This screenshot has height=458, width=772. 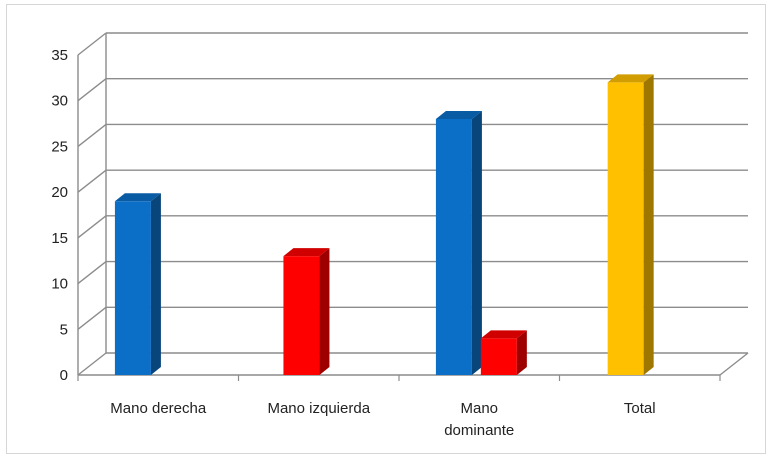 I want to click on x-tick-label: Mano dominante, so click(x=479, y=419).